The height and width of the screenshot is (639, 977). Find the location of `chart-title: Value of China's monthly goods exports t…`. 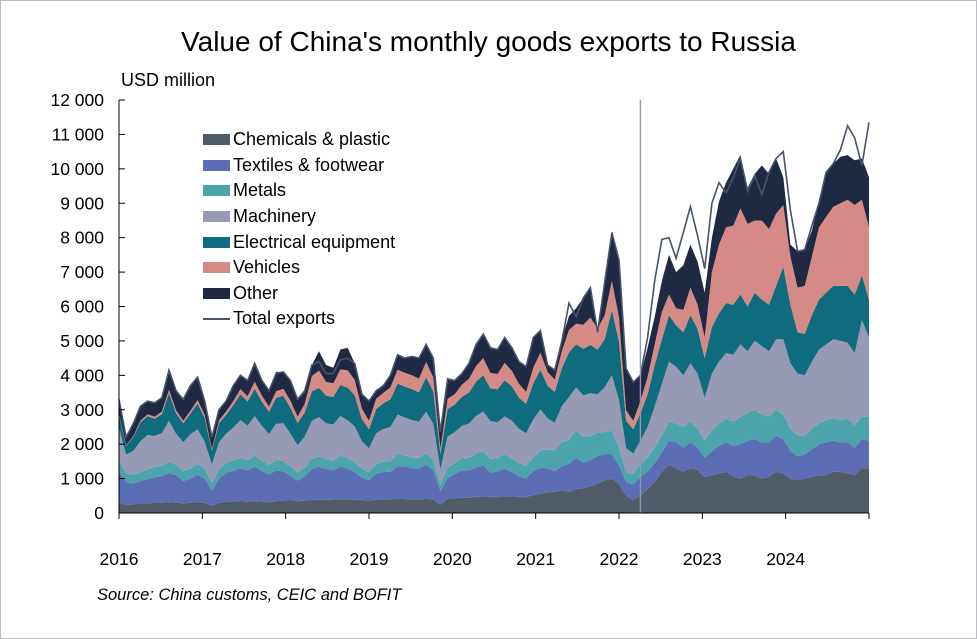

chart-title: Value of China's monthly goods exports t… is located at coordinates (488, 41).